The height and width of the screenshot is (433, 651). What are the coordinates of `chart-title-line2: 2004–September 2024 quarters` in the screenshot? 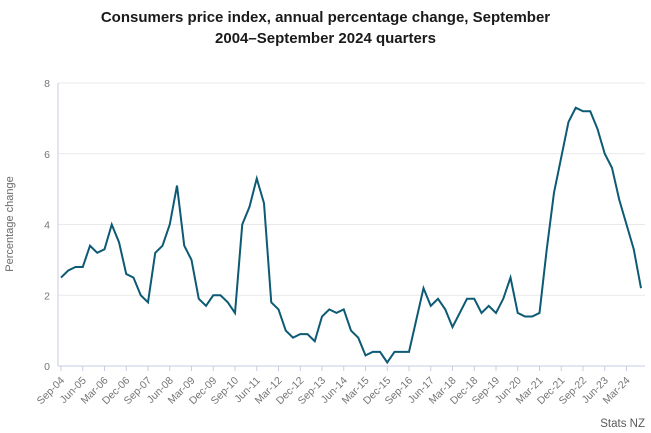 It's located at (325, 38).